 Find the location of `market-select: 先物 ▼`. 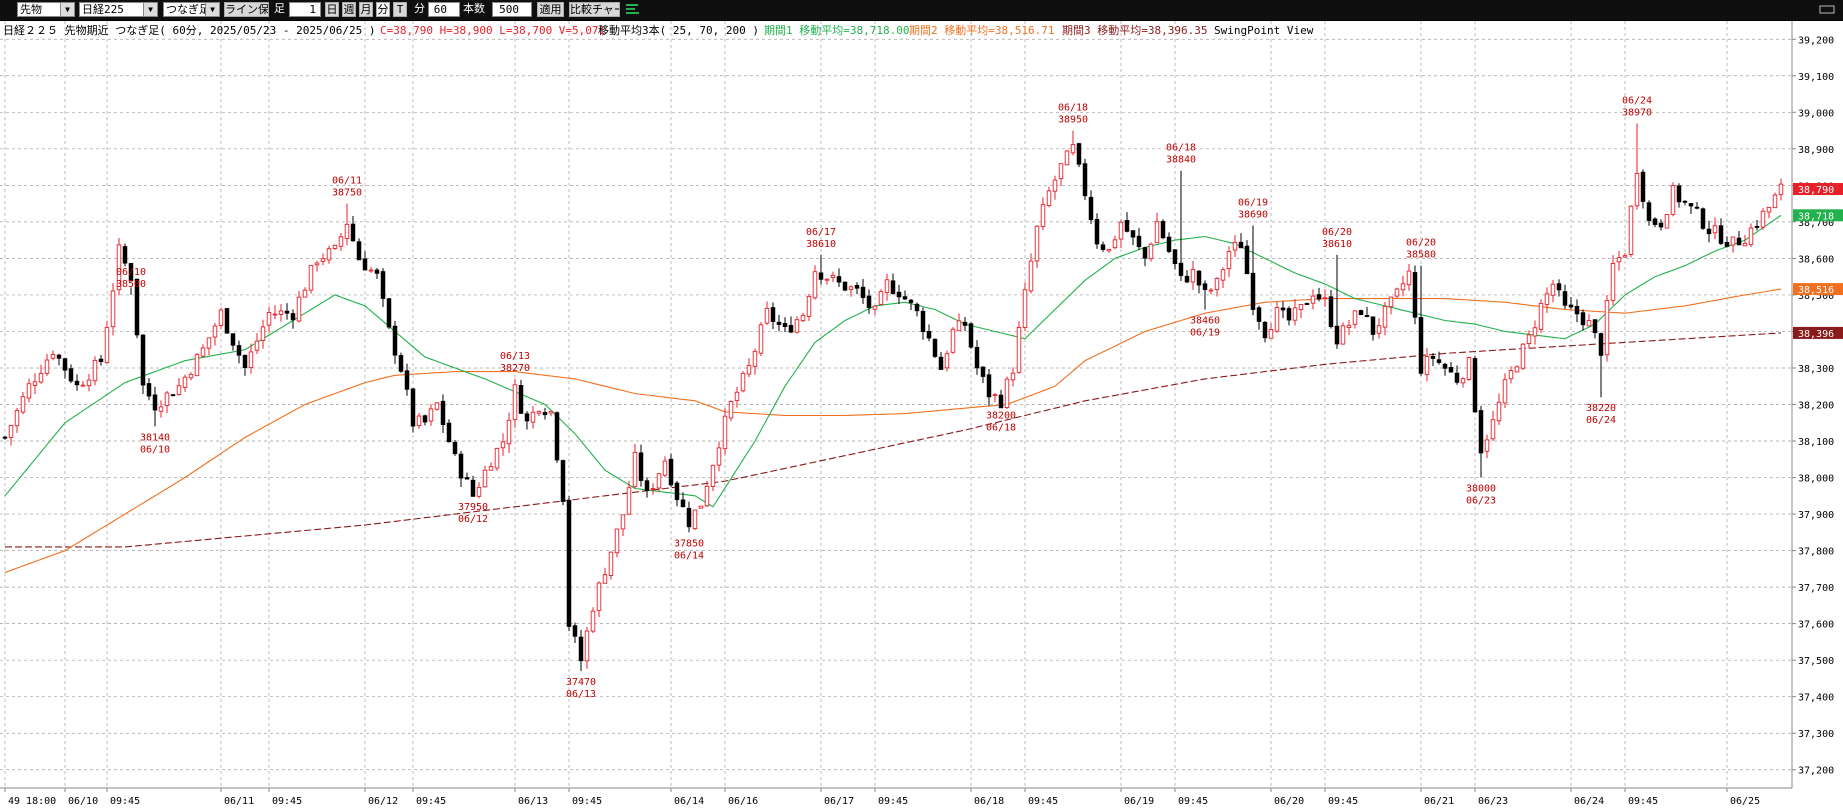

market-select: 先物 ▼ is located at coordinates (46, 9).